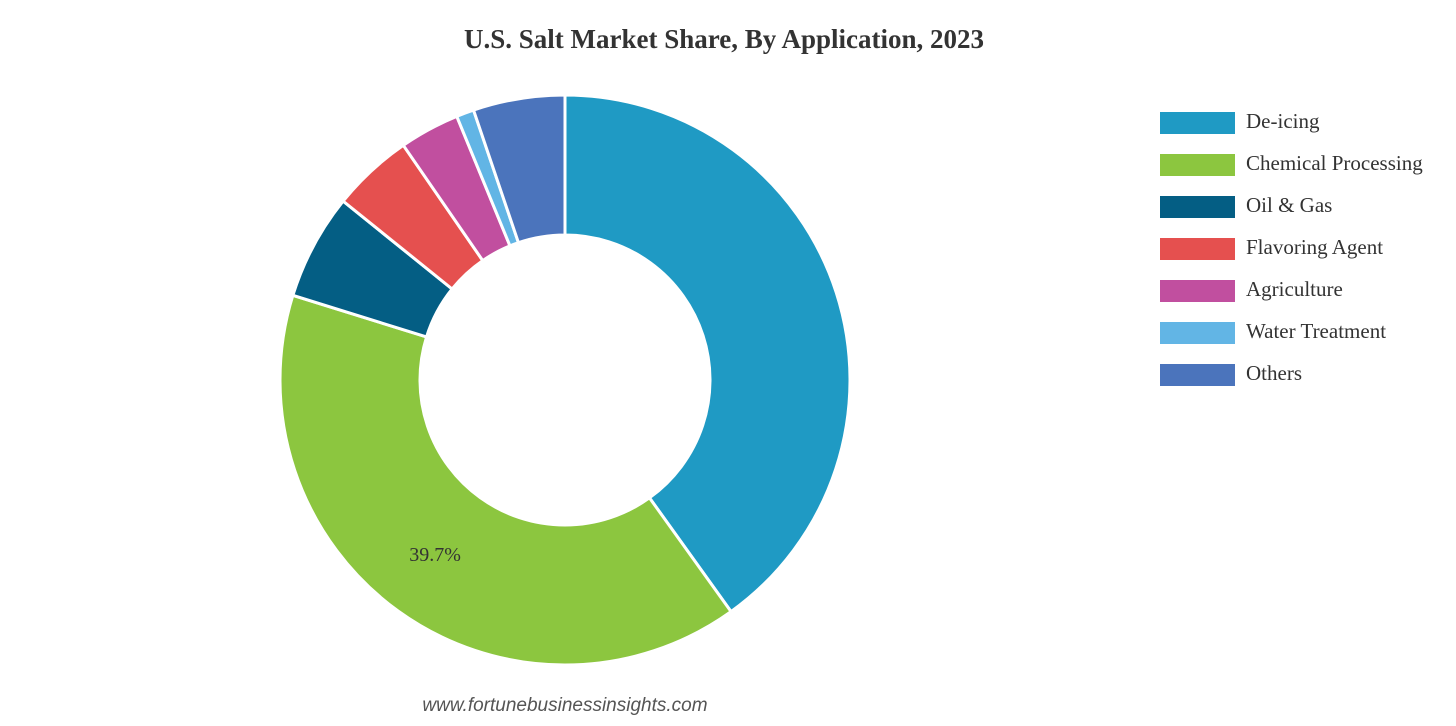 The width and height of the screenshot is (1456, 726). Describe the element at coordinates (1316, 331) in the screenshot. I see `legend-label: Water Treatment` at that location.